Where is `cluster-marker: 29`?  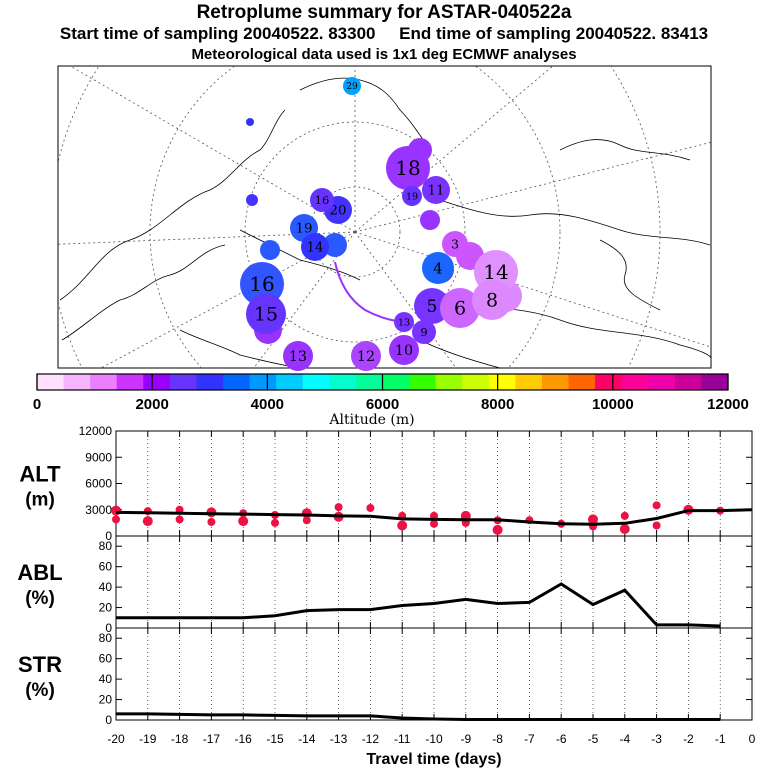 cluster-marker: 29 is located at coordinates (352, 86).